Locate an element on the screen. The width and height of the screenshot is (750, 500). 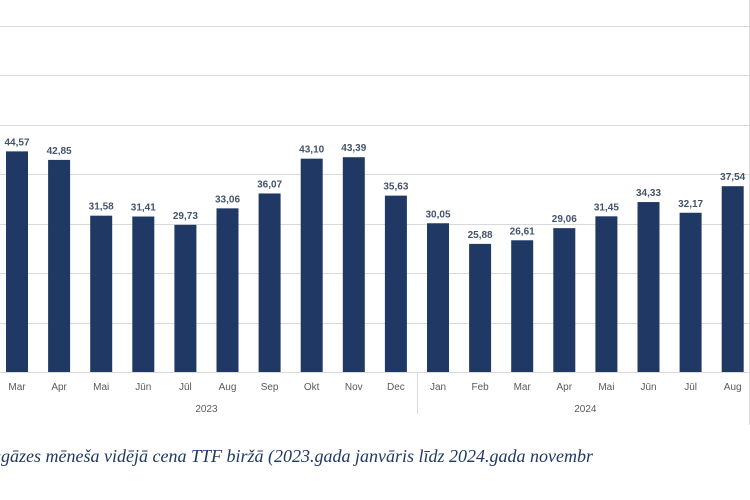
data-label-10: 35,63 is located at coordinates (395, 187).